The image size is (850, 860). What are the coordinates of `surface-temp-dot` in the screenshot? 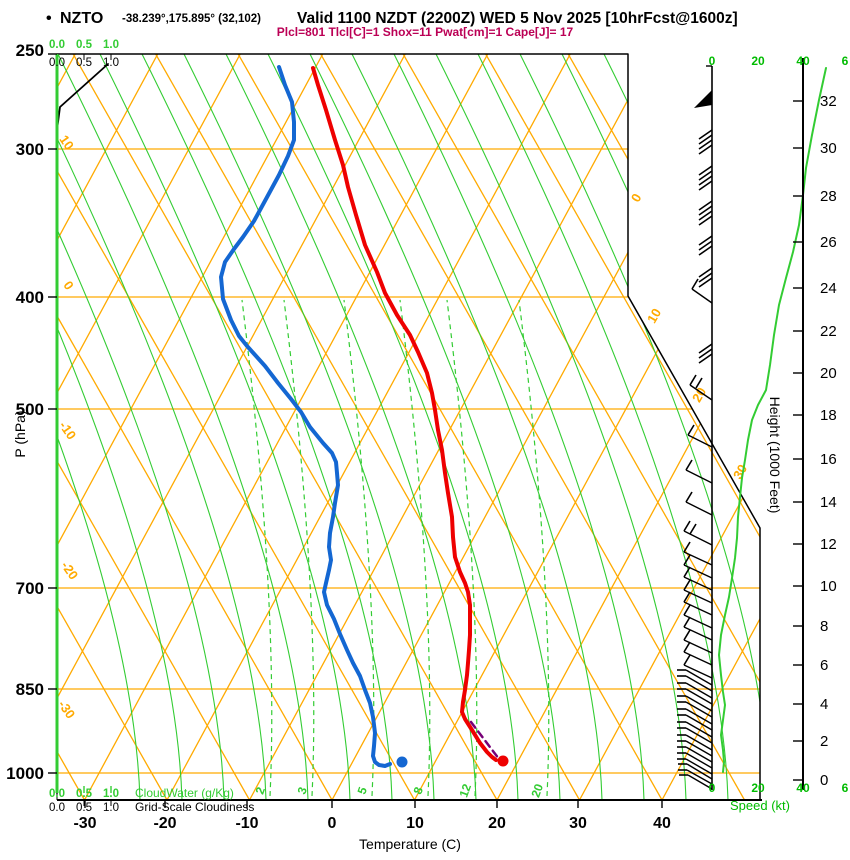 It's located at (503, 761).